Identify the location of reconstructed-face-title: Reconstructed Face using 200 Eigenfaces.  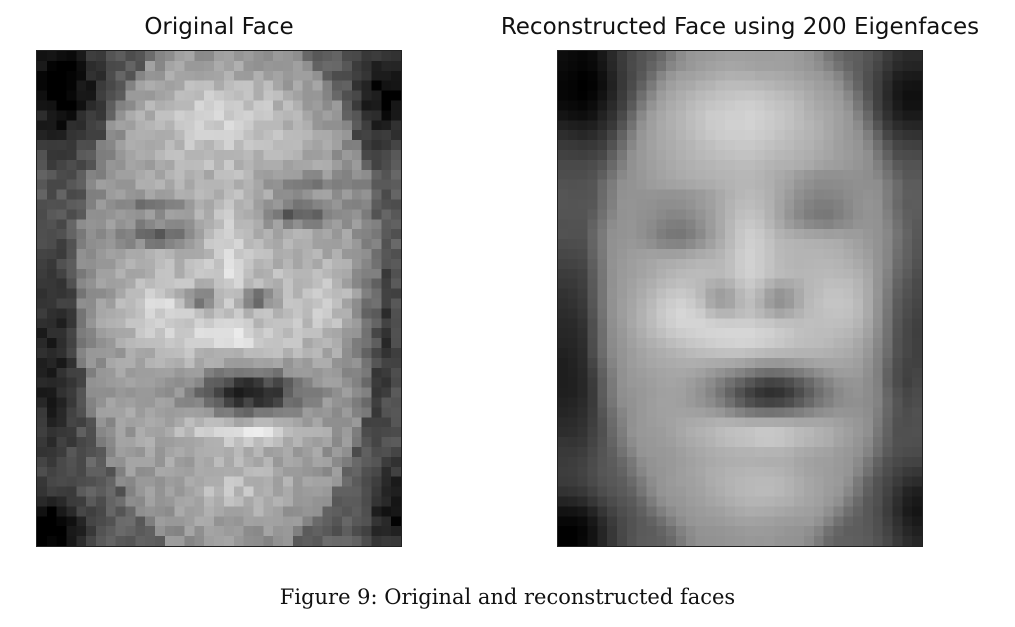
(740, 27).